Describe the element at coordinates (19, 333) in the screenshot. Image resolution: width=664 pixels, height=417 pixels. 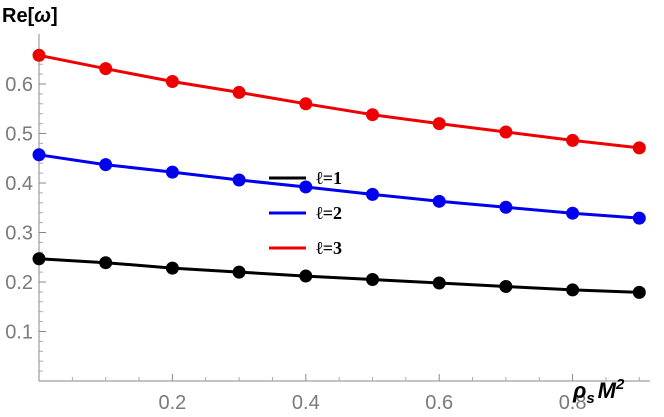
I see `y-tick-label: 0.1` at that location.